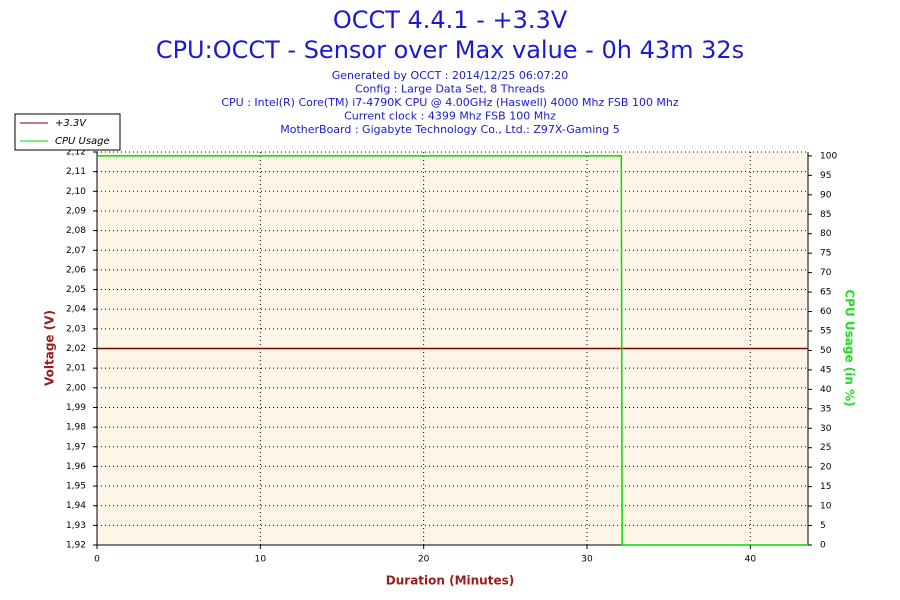  Describe the element at coordinates (76, 251) in the screenshot. I see `y-tick-label: 2,07` at that location.